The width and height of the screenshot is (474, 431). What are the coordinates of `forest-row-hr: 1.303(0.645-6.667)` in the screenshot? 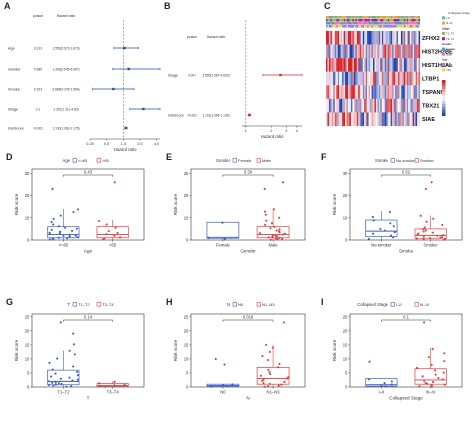 It's located at (65, 69).